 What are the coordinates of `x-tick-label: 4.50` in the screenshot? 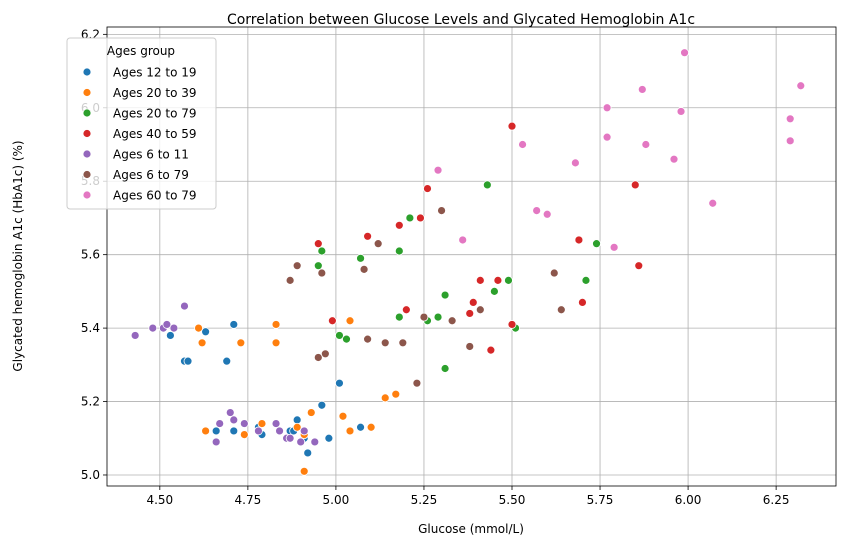 It's located at (159, 500).